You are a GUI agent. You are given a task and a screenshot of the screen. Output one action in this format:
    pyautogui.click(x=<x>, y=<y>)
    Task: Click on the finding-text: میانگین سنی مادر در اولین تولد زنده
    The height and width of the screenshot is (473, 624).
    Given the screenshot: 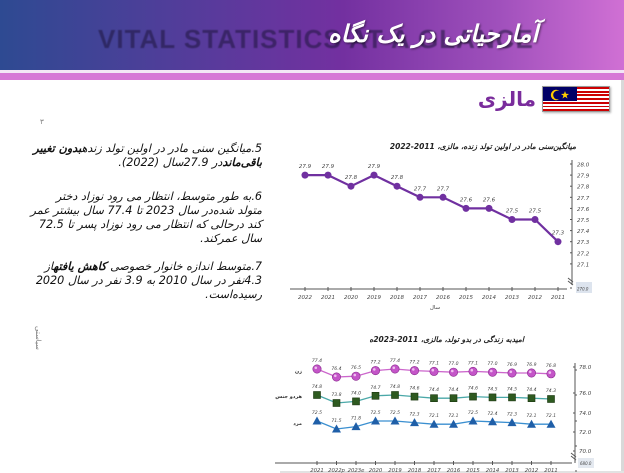 What is the action you would take?
    pyautogui.click(x=166, y=148)
    